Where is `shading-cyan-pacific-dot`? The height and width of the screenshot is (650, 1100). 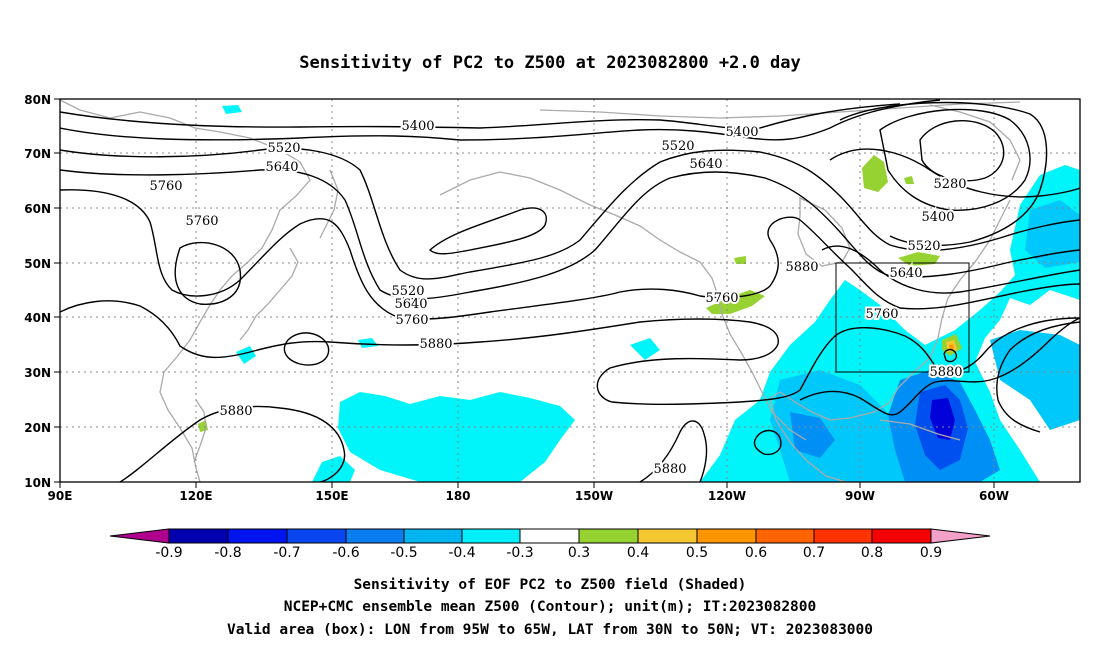
shading-cyan-pacific-dot is located at coordinates (368, 343).